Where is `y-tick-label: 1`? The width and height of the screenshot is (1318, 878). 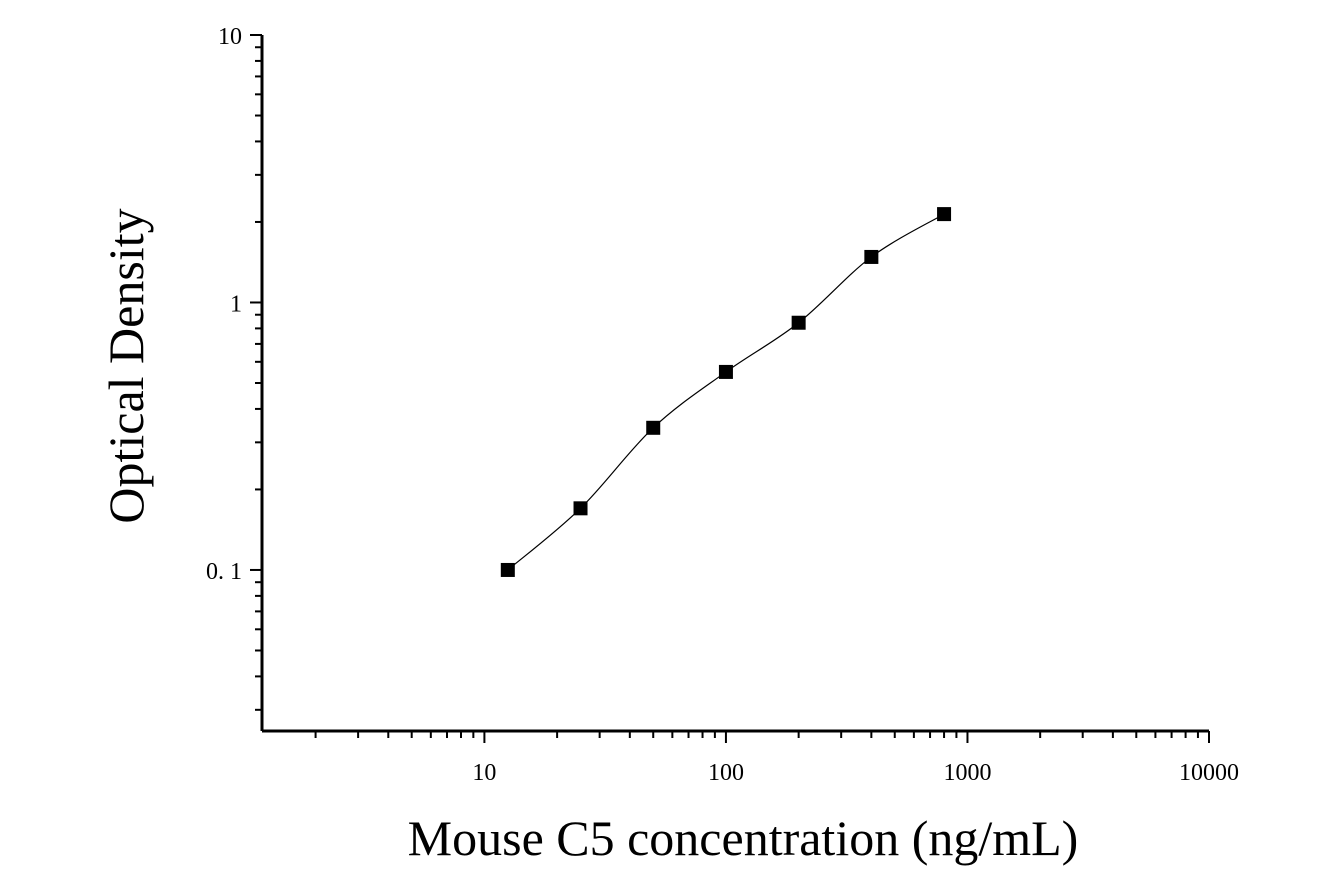
y-tick-label: 1 is located at coordinates (236, 304).